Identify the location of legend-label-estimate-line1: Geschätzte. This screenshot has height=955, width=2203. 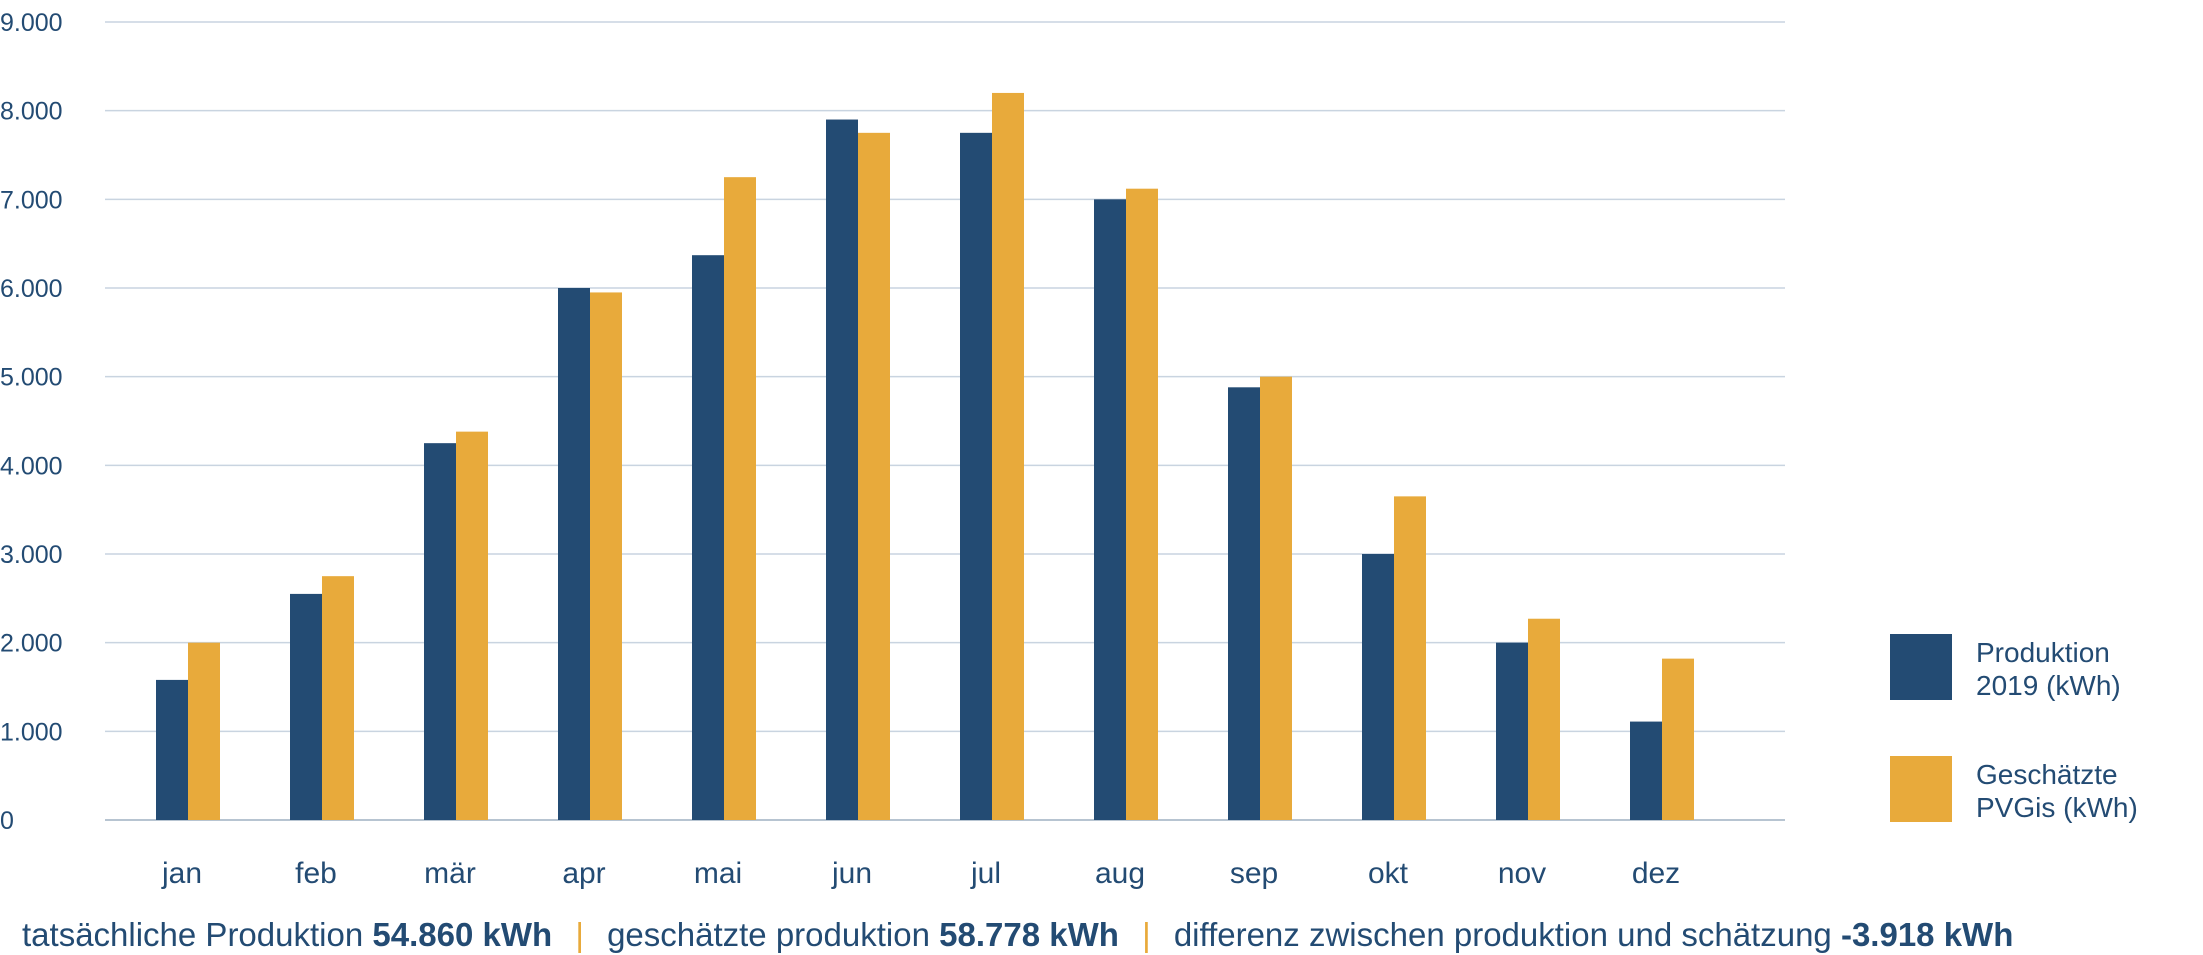
(2047, 774).